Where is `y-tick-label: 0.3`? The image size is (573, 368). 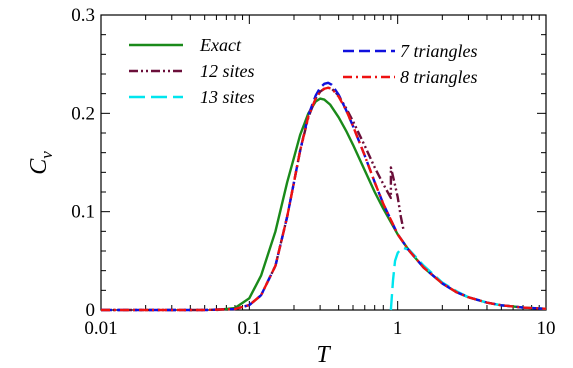
y-tick-label: 0.3 is located at coordinates (83, 15).